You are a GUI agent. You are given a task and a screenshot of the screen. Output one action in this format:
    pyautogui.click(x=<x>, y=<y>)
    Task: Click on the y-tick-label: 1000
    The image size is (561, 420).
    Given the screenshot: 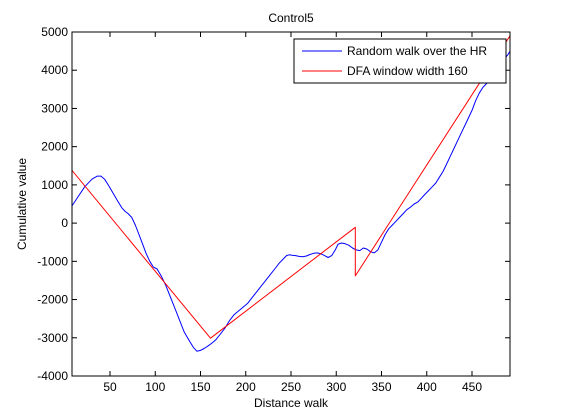 What is the action you would take?
    pyautogui.click(x=54, y=185)
    